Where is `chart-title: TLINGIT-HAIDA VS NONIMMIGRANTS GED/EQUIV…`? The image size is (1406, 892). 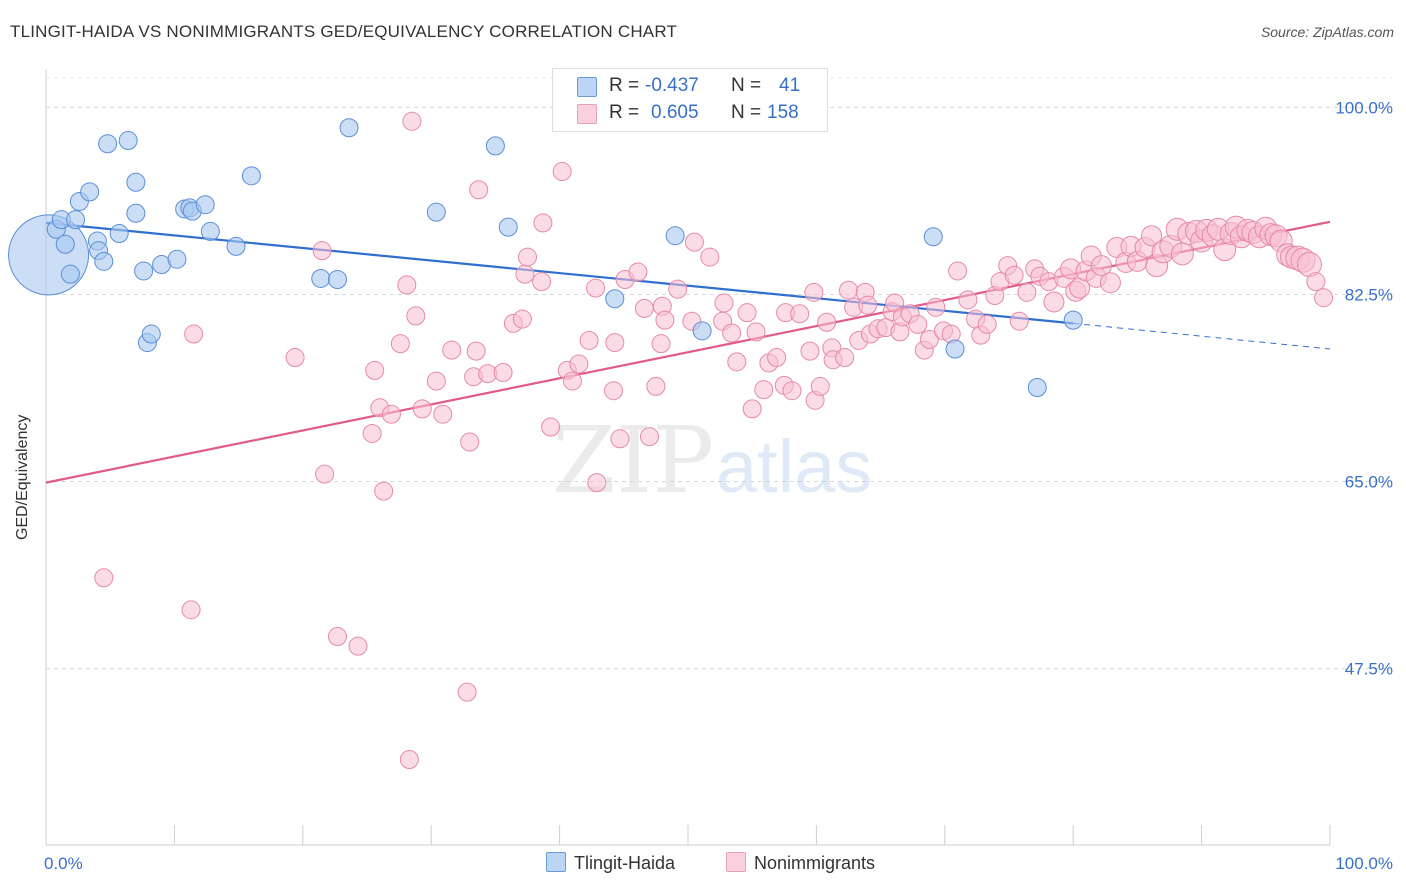 chart-title: TLINGIT-HAIDA VS NONIMMIGRANTS GED/EQUIV… is located at coordinates (344, 31).